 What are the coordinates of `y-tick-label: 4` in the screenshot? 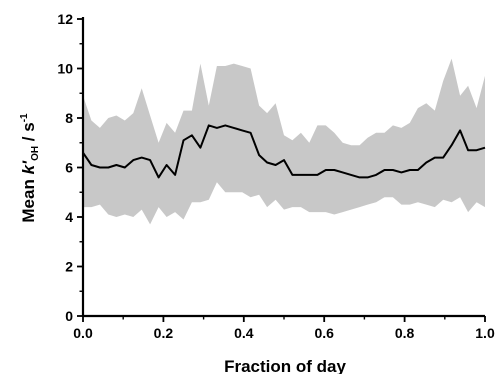 It's located at (69, 217).